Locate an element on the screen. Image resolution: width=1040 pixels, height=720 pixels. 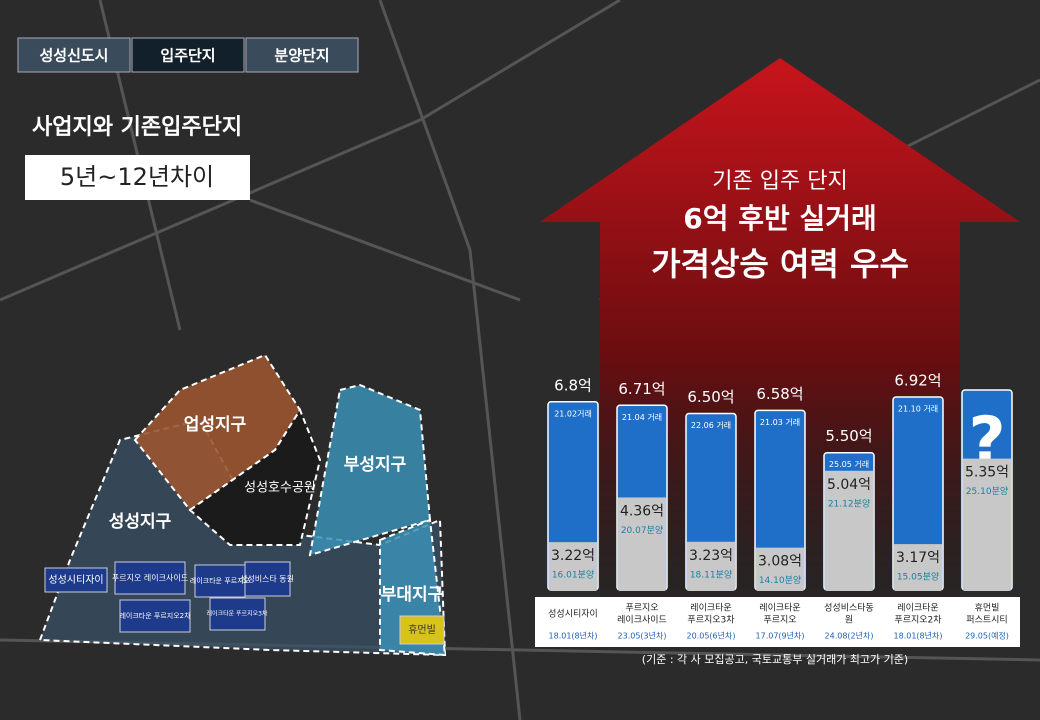
x-tick-label: 퍼스트시티 is located at coordinates (986, 620).